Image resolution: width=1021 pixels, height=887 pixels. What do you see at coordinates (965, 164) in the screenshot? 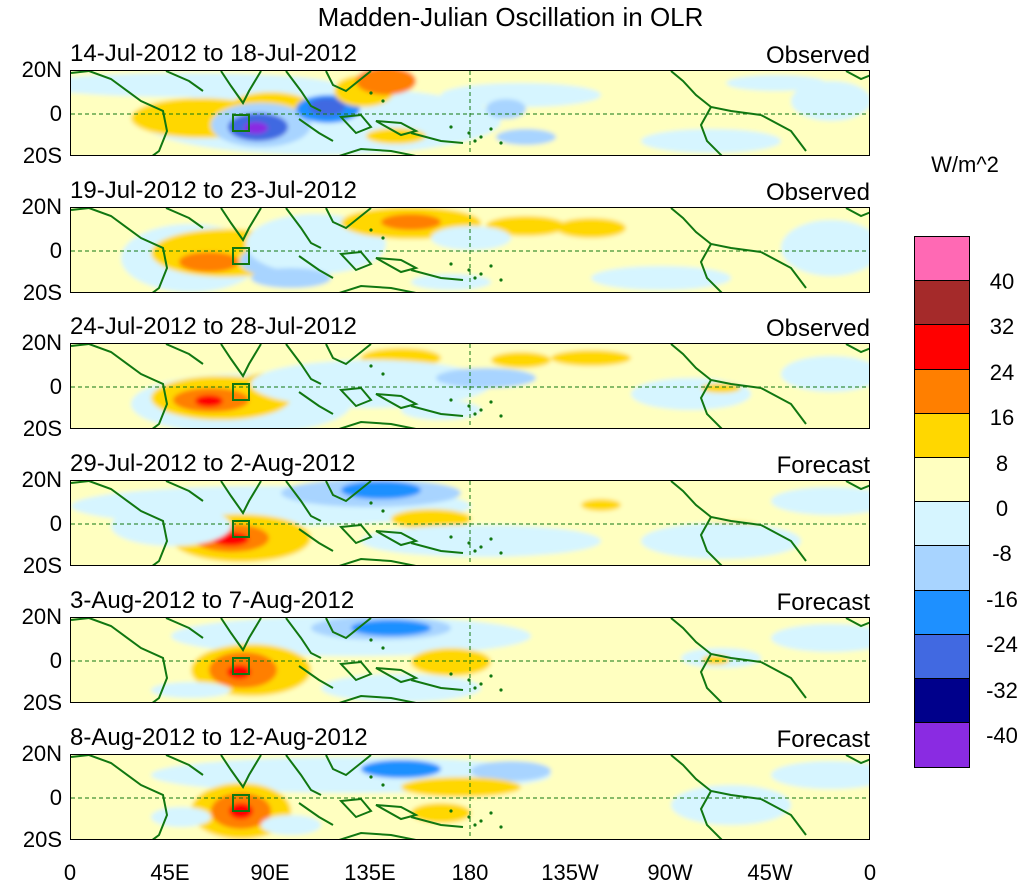
I see `colorbar-units: W/m^2` at bounding box center [965, 164].